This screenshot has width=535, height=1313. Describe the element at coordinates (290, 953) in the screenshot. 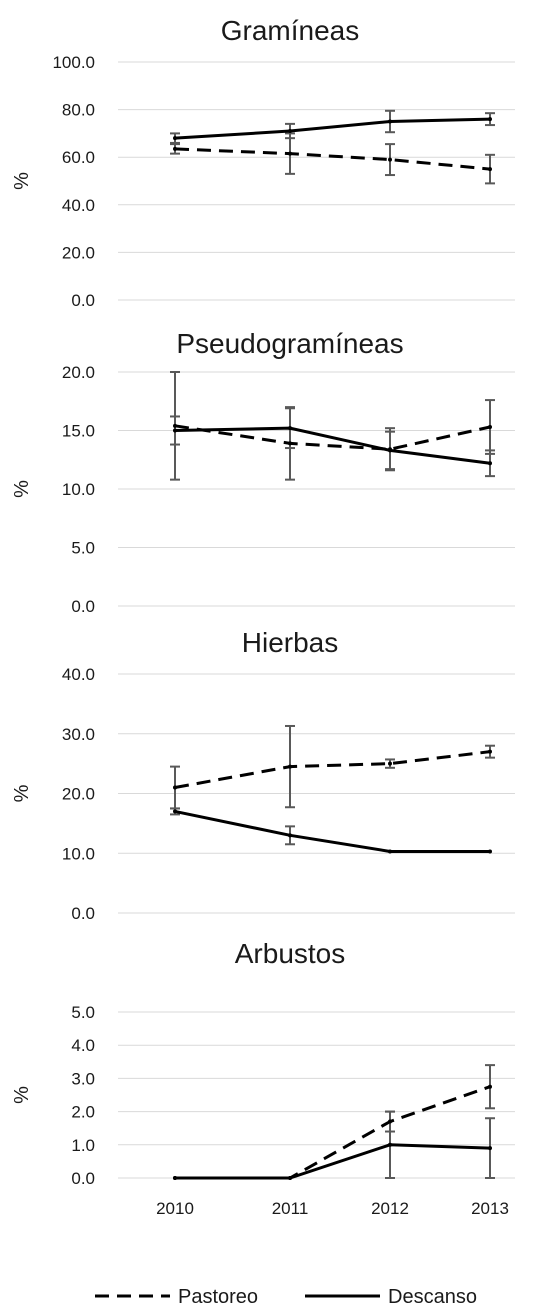

I see `panel-title: Arbustos` at that location.